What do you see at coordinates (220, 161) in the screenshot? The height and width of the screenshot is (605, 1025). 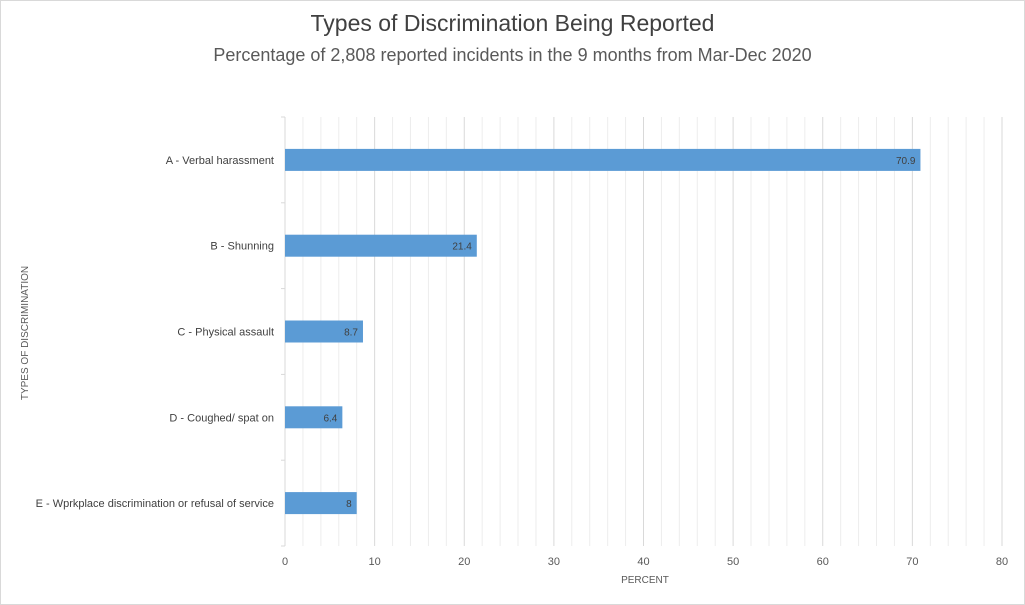 I see `category-label: A - Verbal harassment` at bounding box center [220, 161].